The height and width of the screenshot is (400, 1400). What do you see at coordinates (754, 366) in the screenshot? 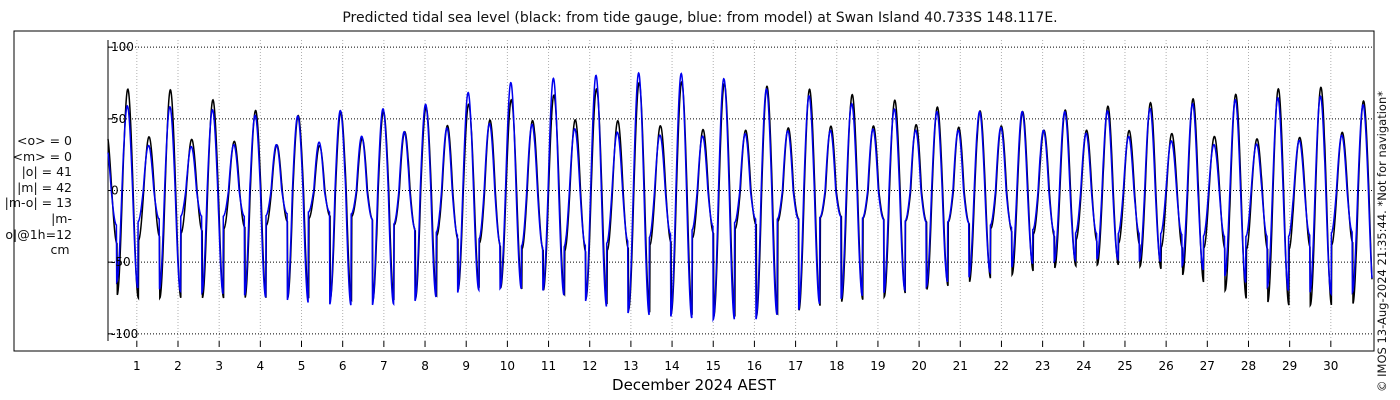
I see `x-tick-label: 16` at bounding box center [754, 366].